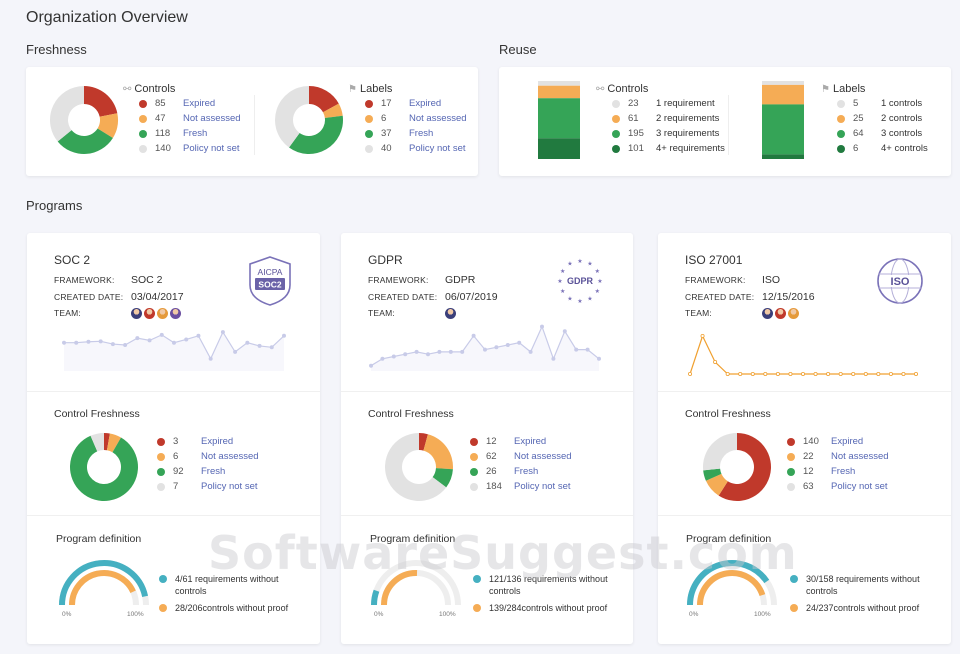  I want to click on legend-item: 64 3 controls, so click(882, 133).